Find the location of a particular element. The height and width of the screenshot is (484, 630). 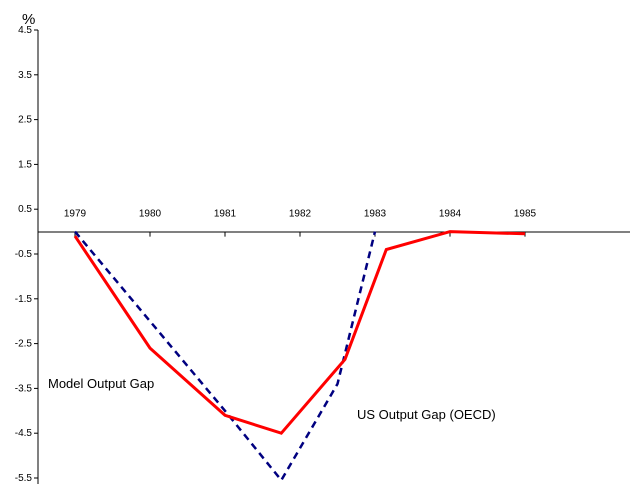

y-tick-label: 1.5 is located at coordinates (25, 164).